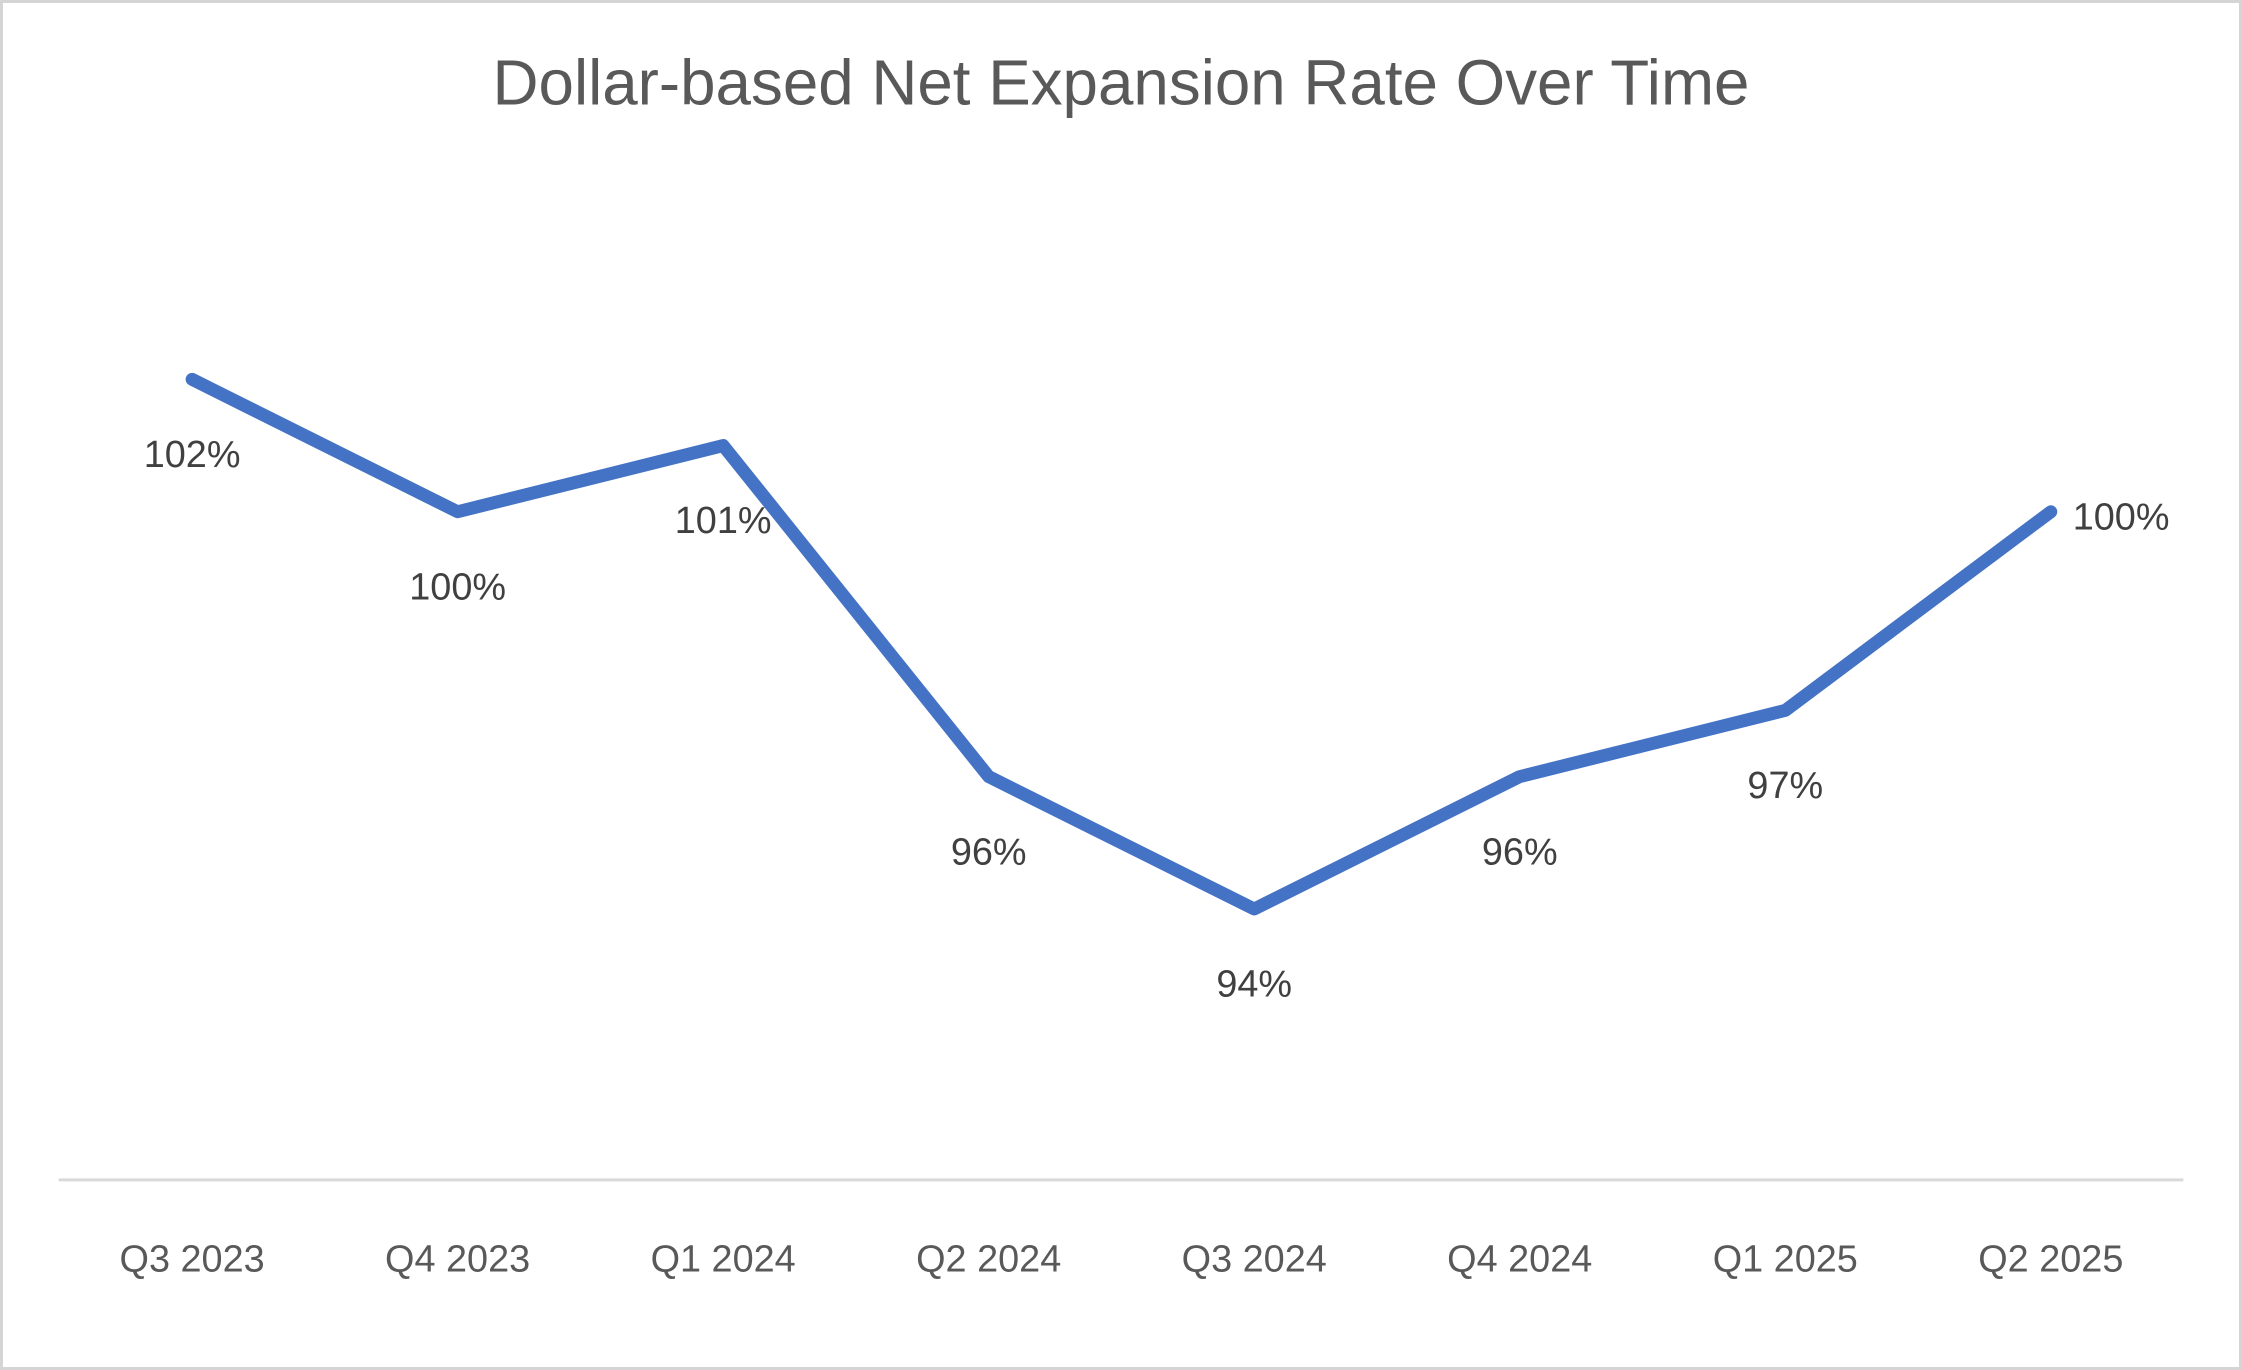 This screenshot has height=1370, width=2242. I want to click on data-point-label: 97%, so click(1785, 786).